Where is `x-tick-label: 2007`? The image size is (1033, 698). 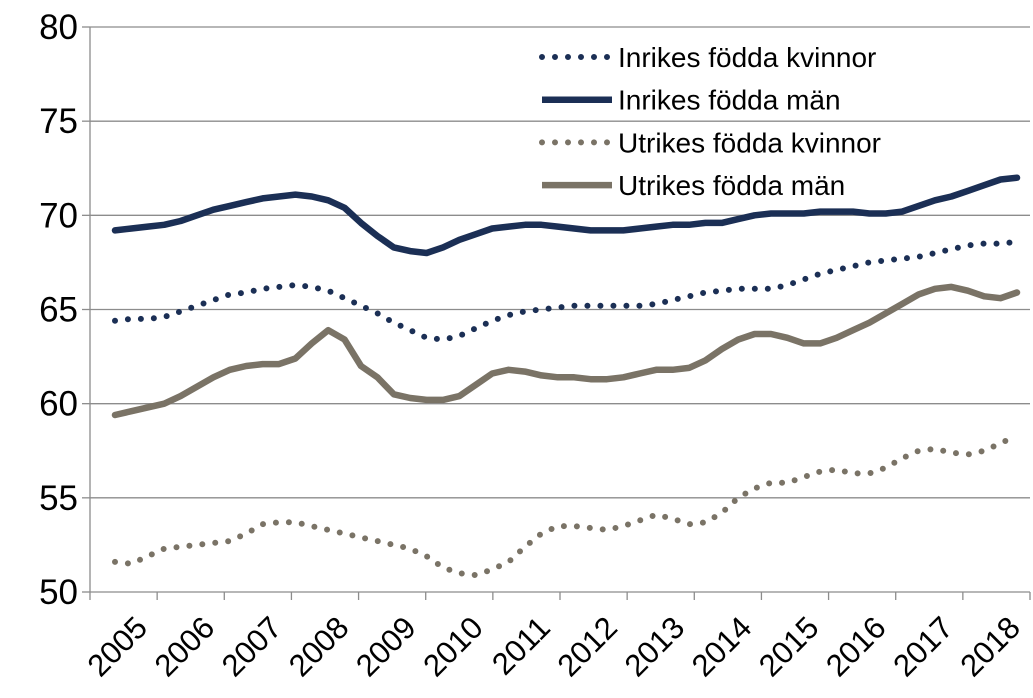 x-tick-label: 2007 is located at coordinates (252, 647).